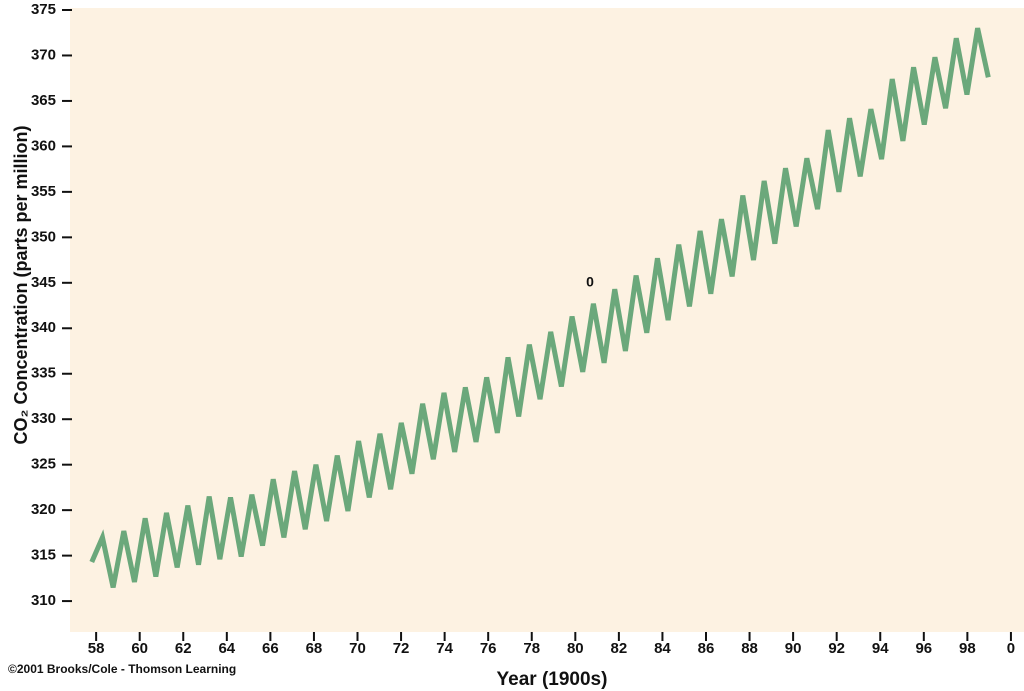 The height and width of the screenshot is (691, 1024). I want to click on x-axis-label: Year (1900s), so click(552, 679).